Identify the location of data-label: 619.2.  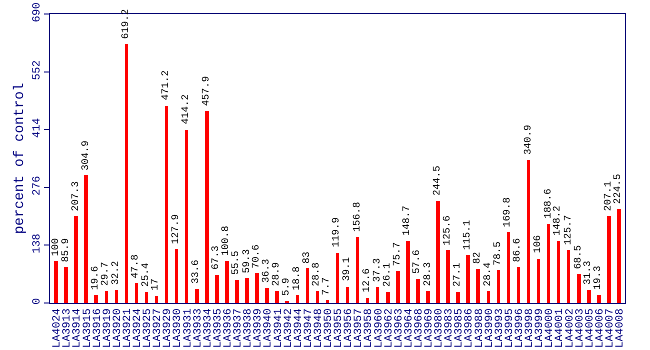
(126, 24).